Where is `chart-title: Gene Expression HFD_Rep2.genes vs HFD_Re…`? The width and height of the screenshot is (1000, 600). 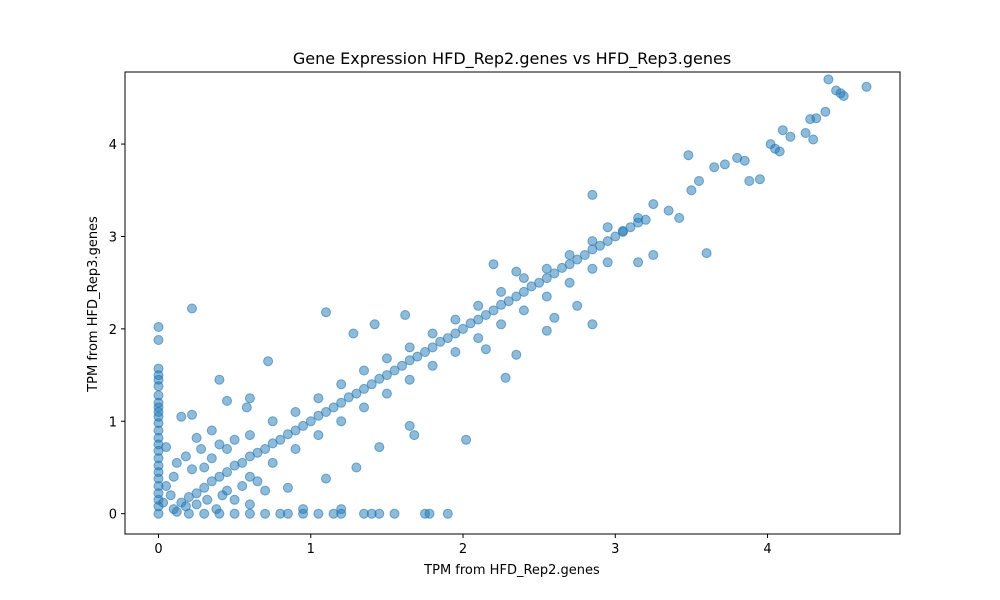 chart-title: Gene Expression HFD_Rep2.genes vs HFD_Re… is located at coordinates (512, 59).